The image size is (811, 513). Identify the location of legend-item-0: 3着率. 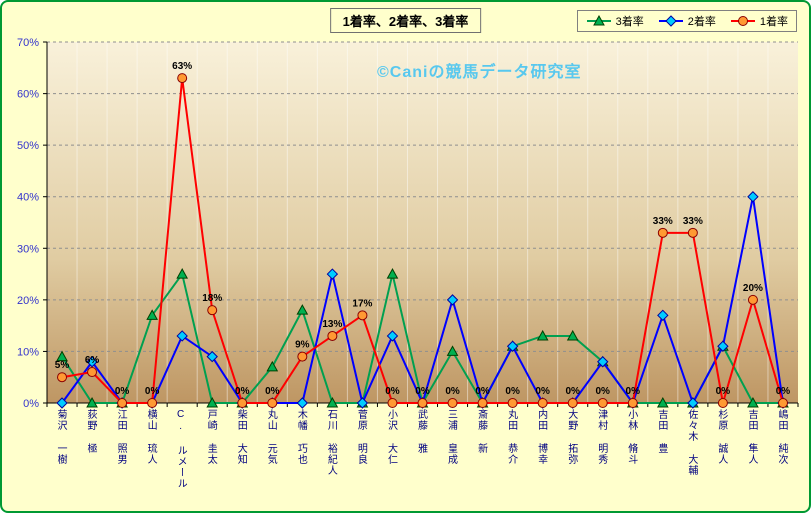
(615, 21).